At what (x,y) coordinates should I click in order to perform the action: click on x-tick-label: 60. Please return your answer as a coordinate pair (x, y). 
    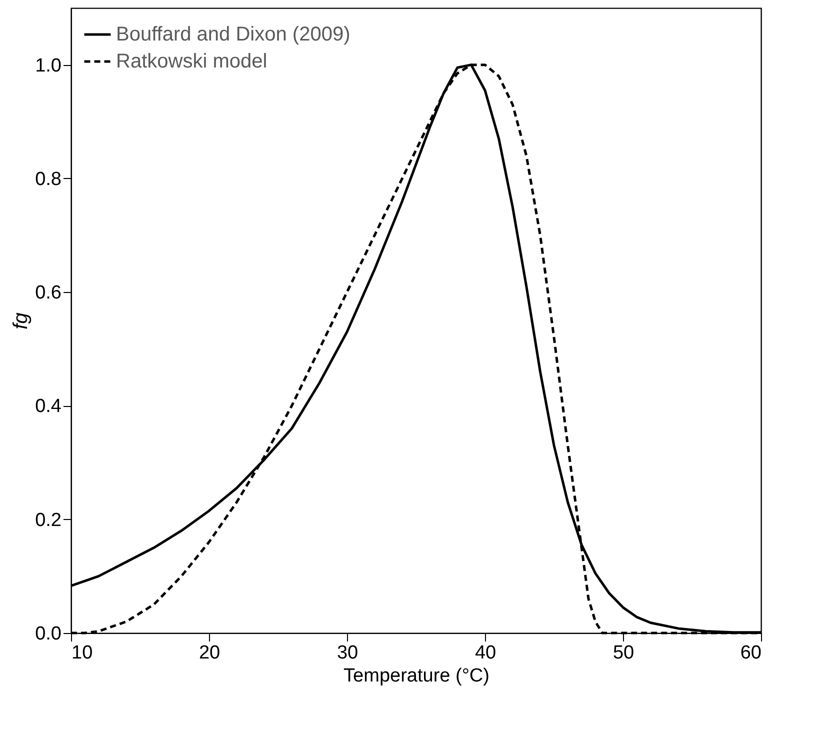
    Looking at the image, I should click on (751, 653).